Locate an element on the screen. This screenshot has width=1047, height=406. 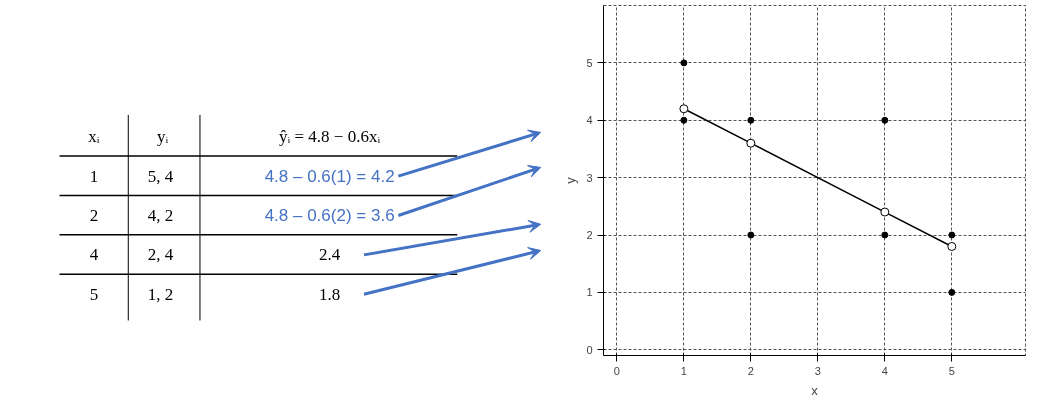
x-tick-label: 5 is located at coordinates (951, 370).